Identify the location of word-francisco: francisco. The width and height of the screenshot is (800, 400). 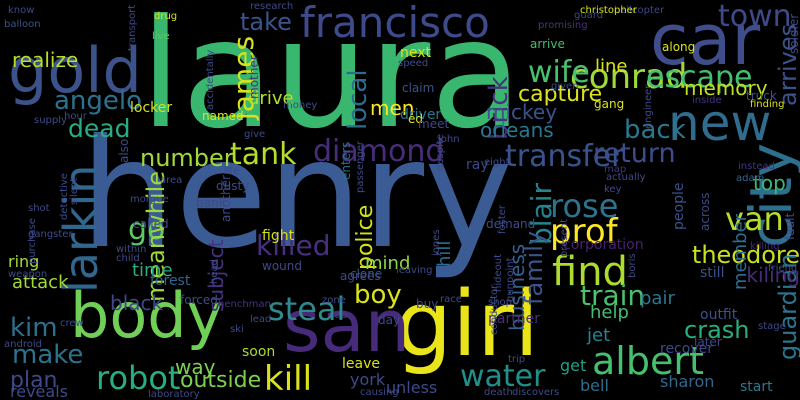
(395, 23).